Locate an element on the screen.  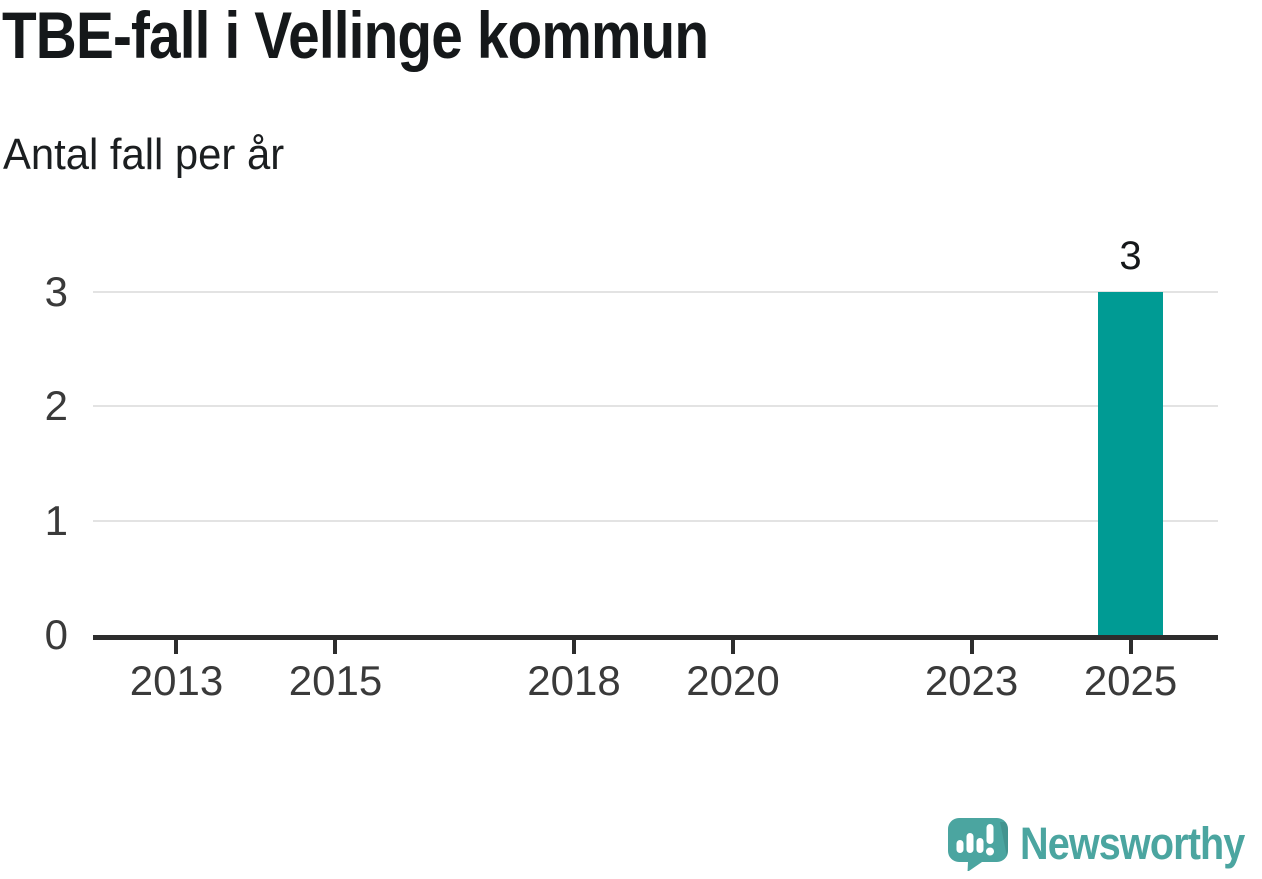
x-tick-label-2025: 2025 is located at coordinates (1130, 680).